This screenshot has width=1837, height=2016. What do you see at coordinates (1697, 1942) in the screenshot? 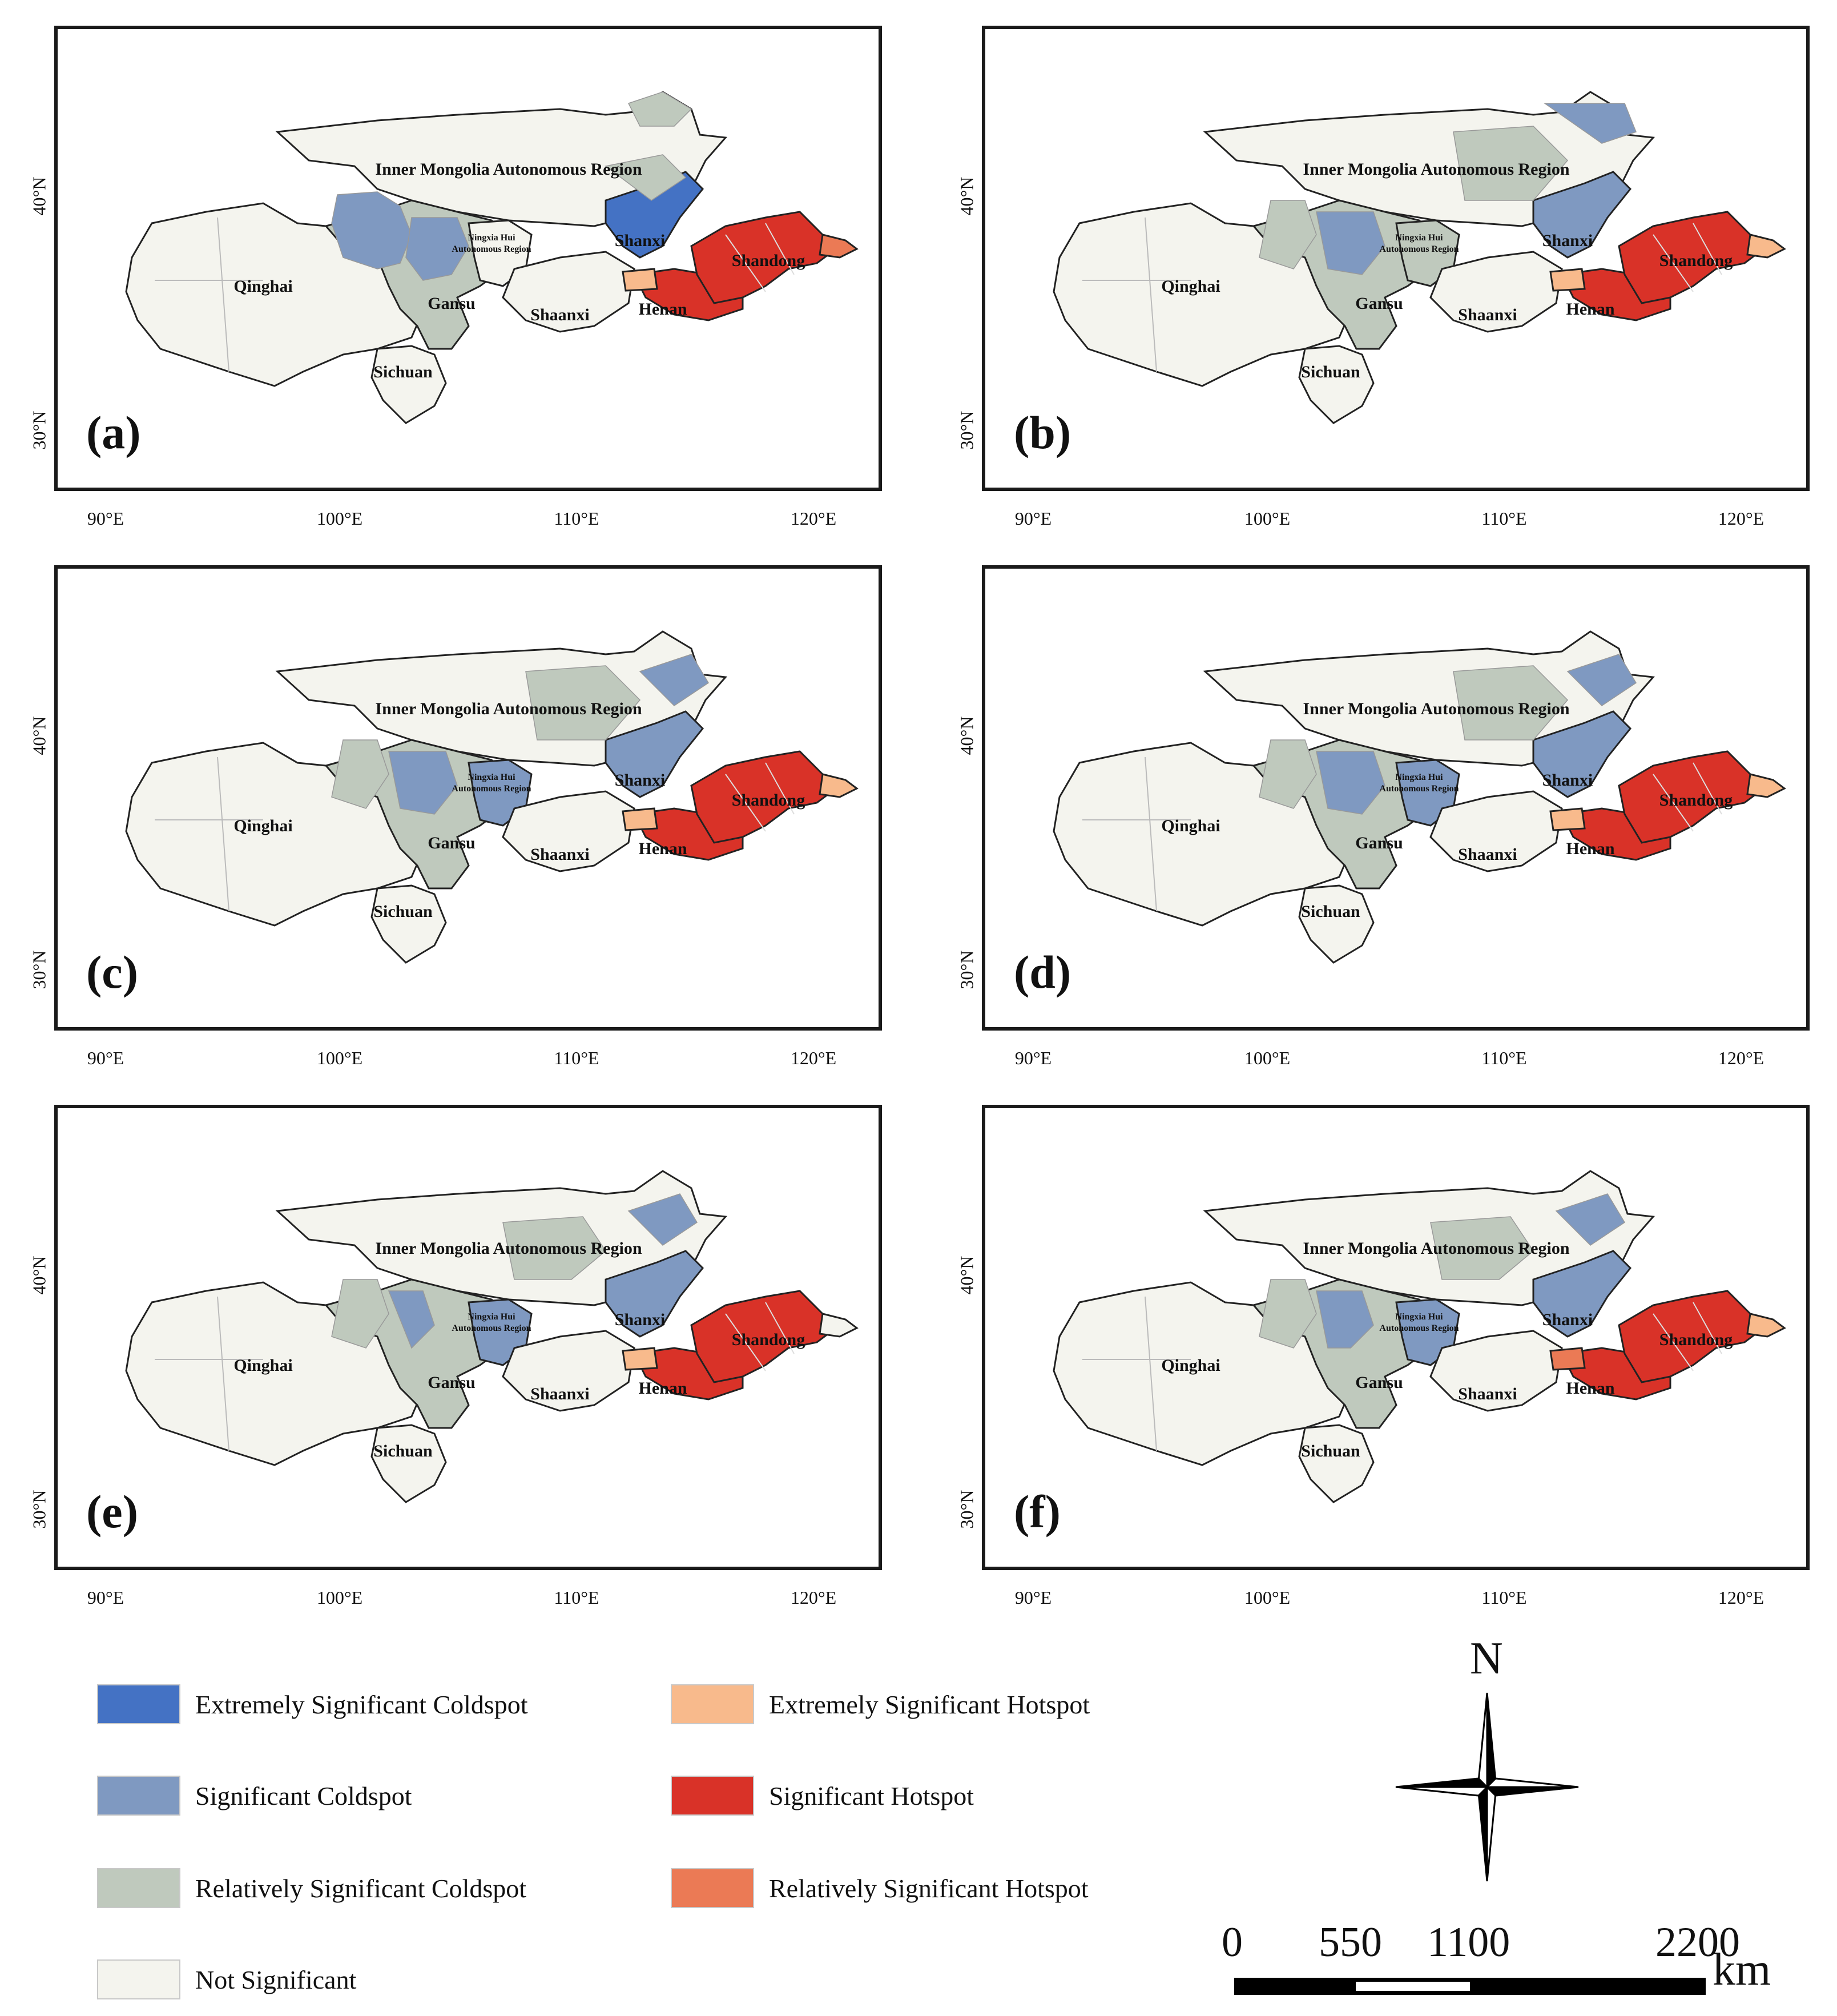
I see `scale-tick-label: 2200` at bounding box center [1697, 1942].